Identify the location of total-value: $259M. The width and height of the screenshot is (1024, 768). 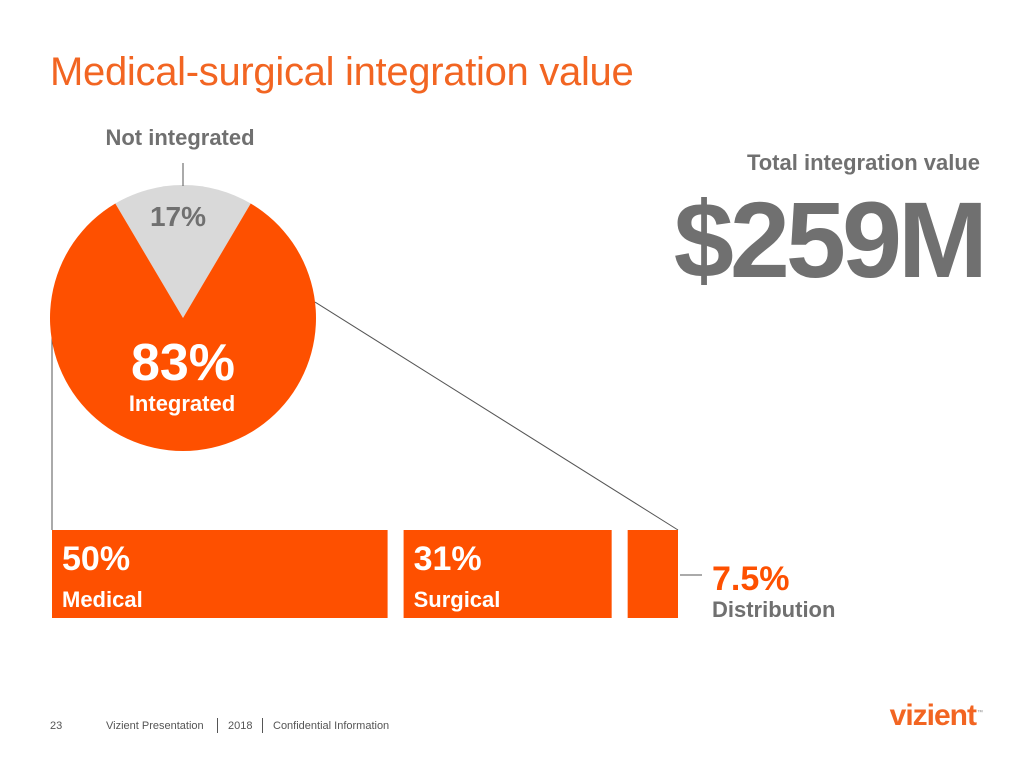
(830, 239).